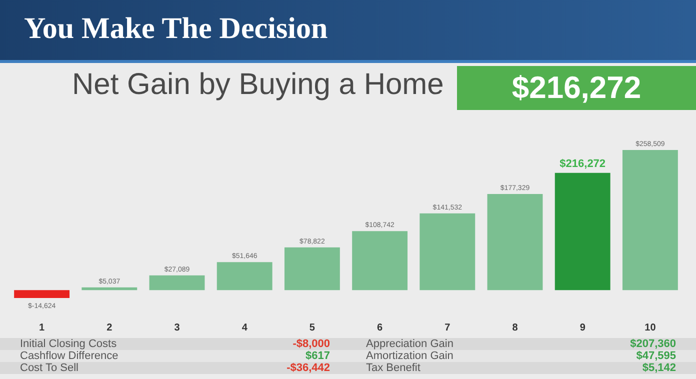  Describe the element at coordinates (393, 368) in the screenshot. I see `text: Tax Benefit` at that location.